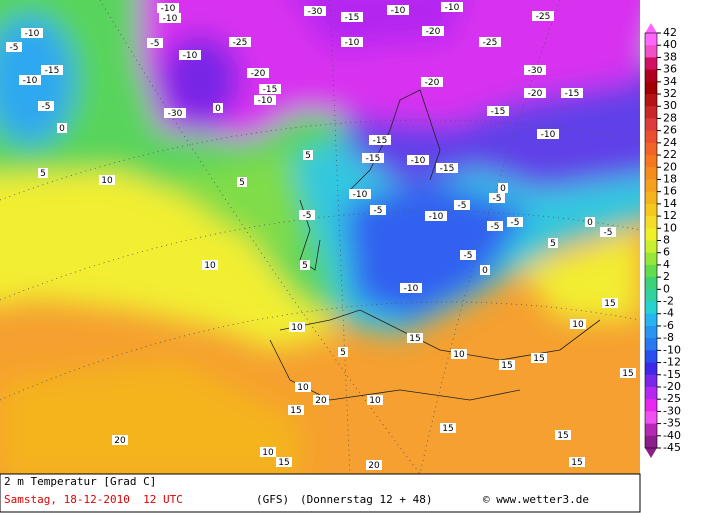  What do you see at coordinates (666, 240) in the screenshot?
I see `colorbar-label: 8` at bounding box center [666, 240].